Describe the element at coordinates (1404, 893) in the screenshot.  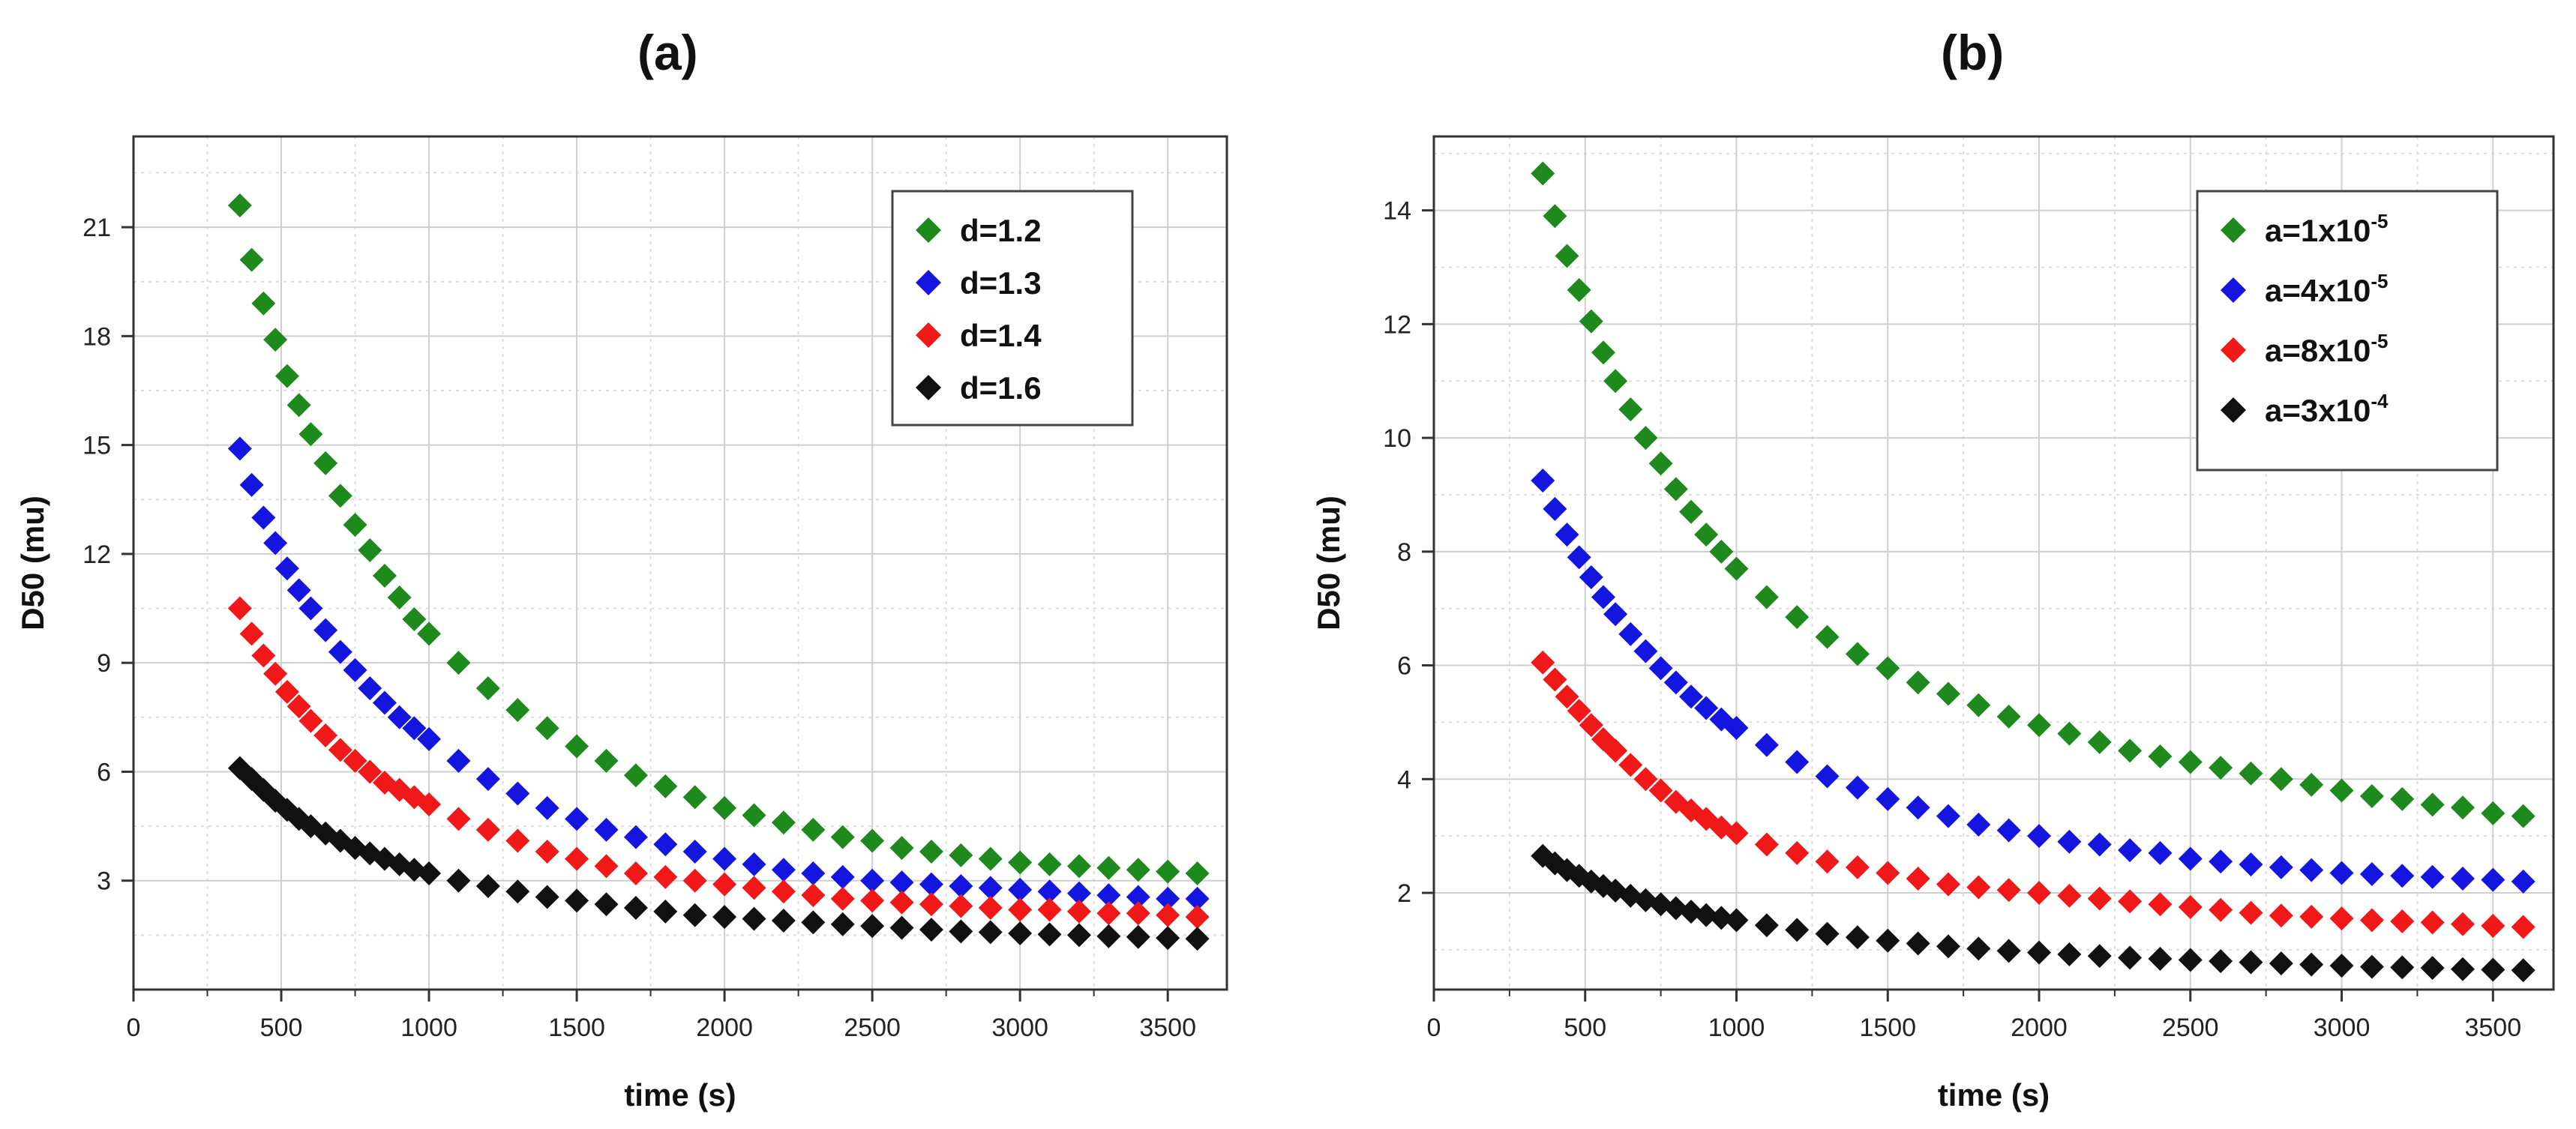
I see `y-tick-label: 2` at that location.